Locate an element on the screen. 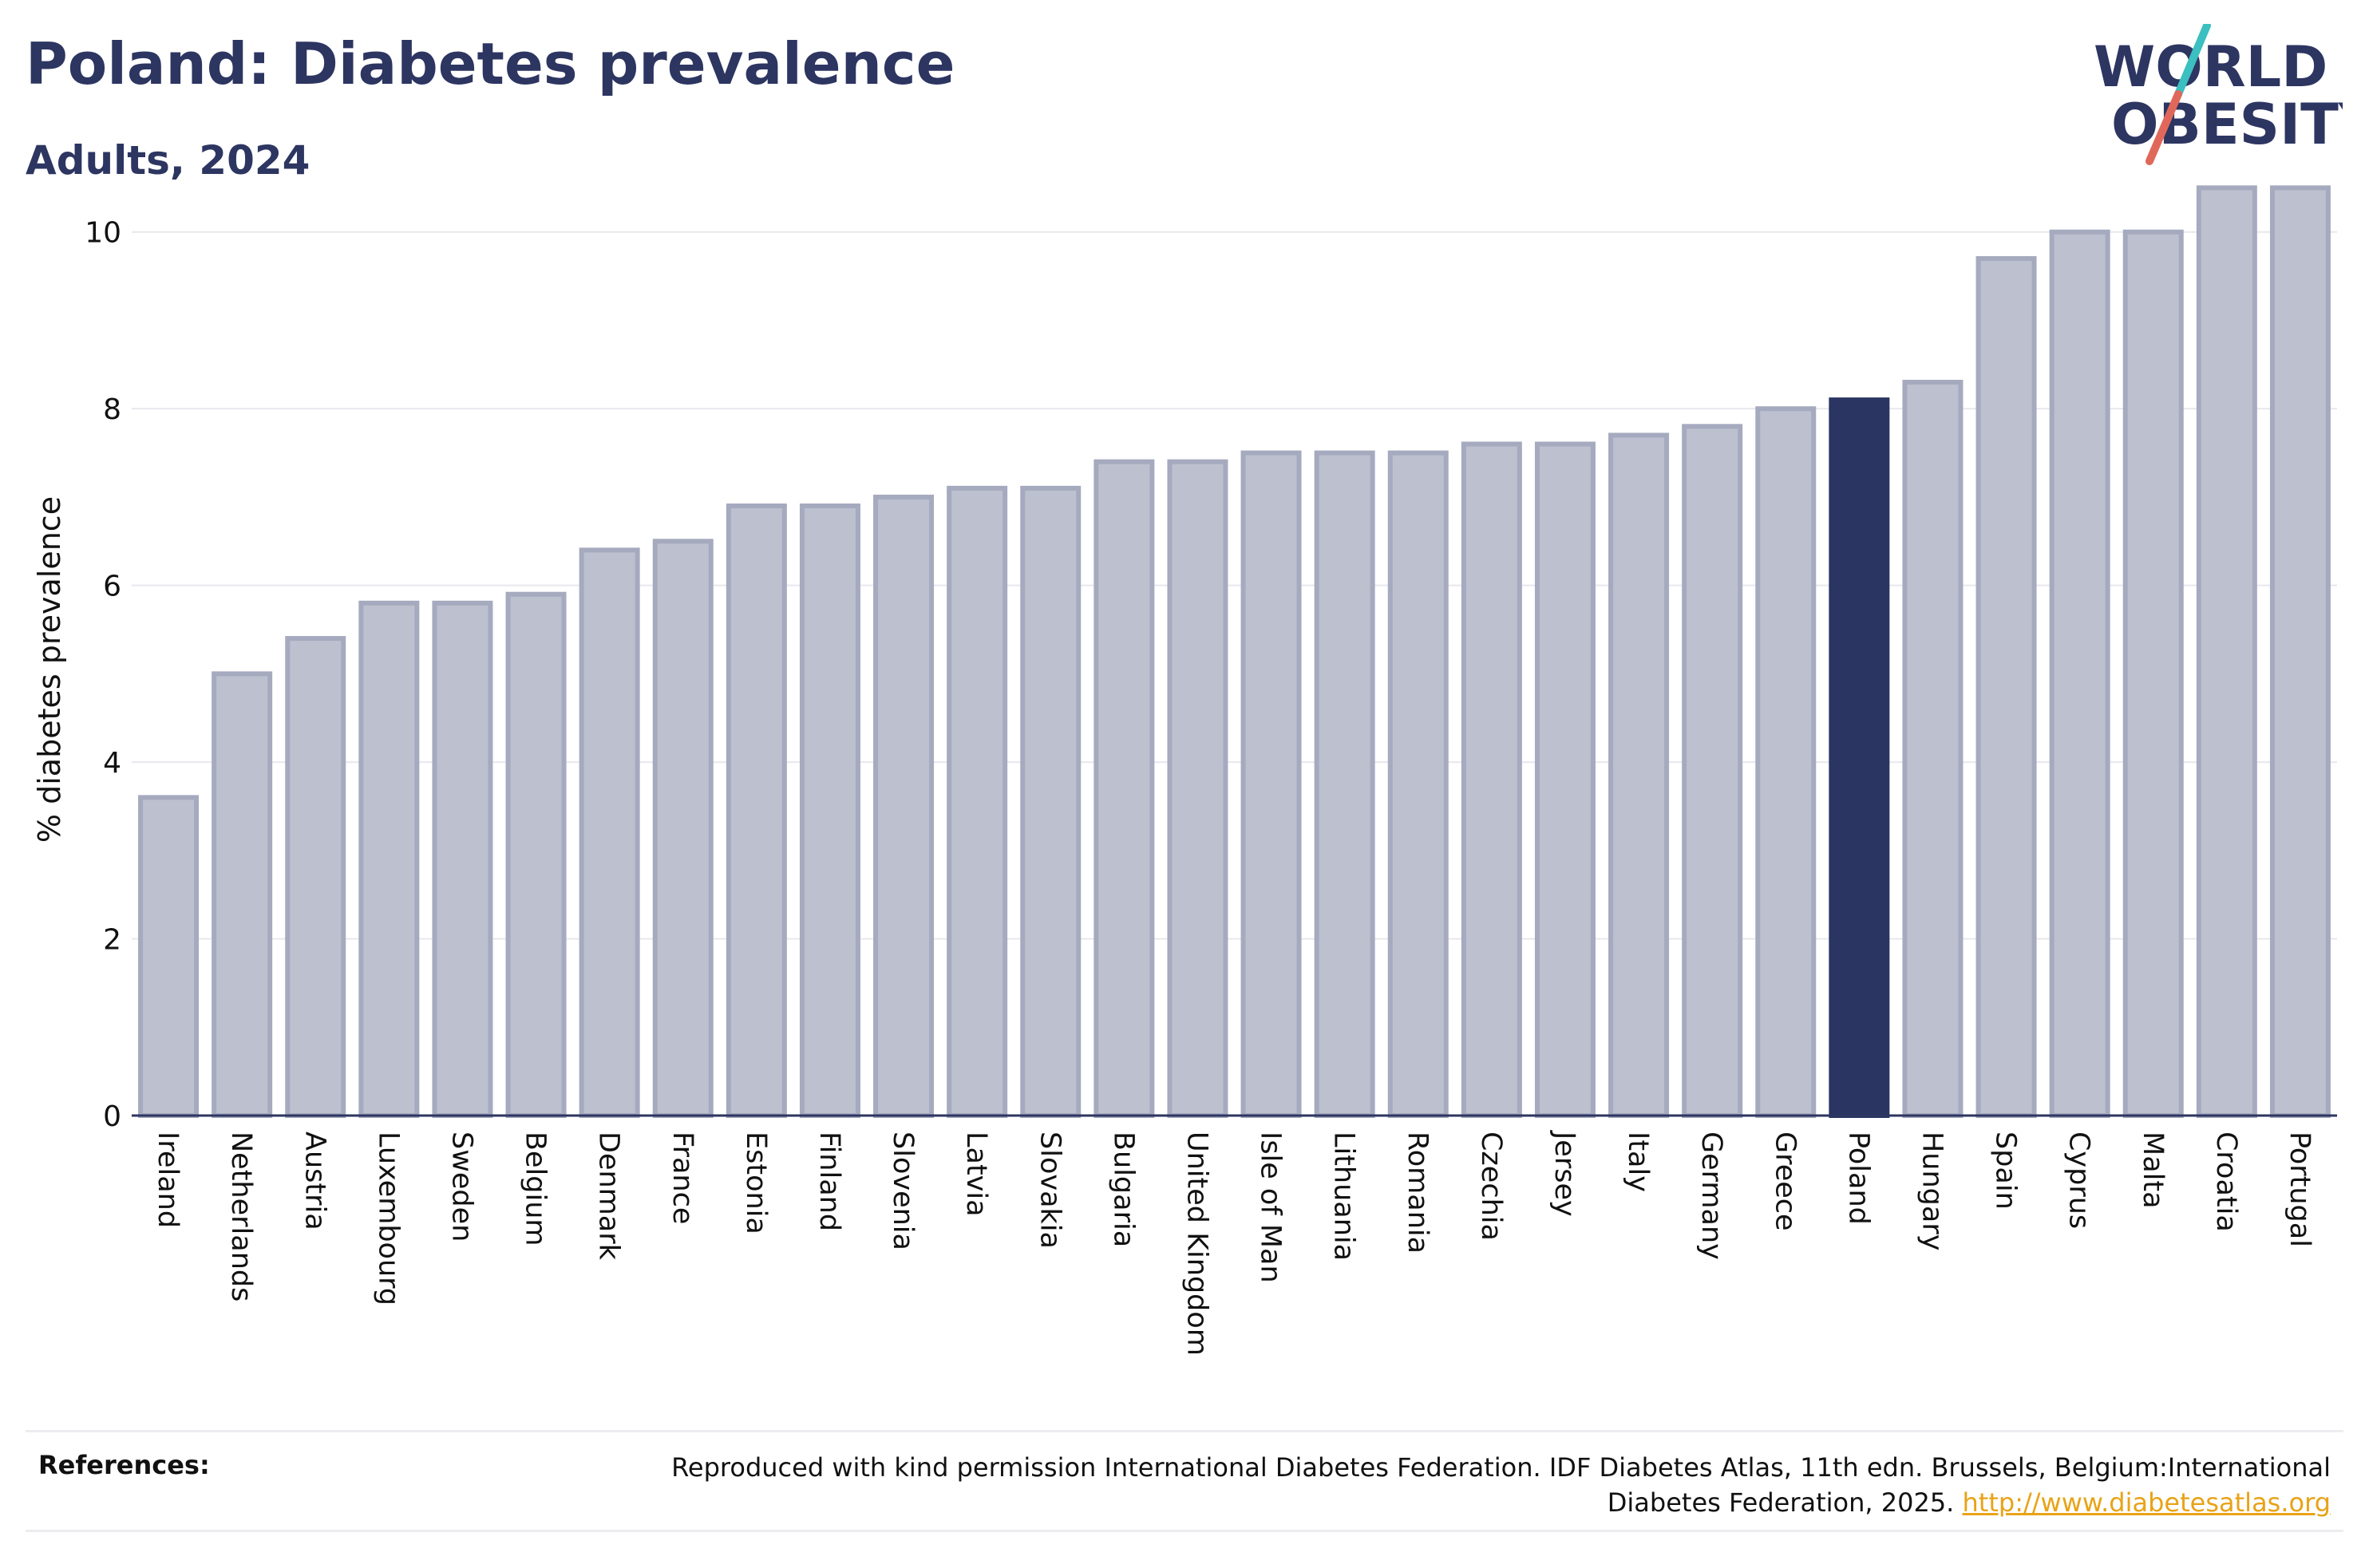 The height and width of the screenshot is (1568, 2361). bar-isle-of-man is located at coordinates (1271, 784).